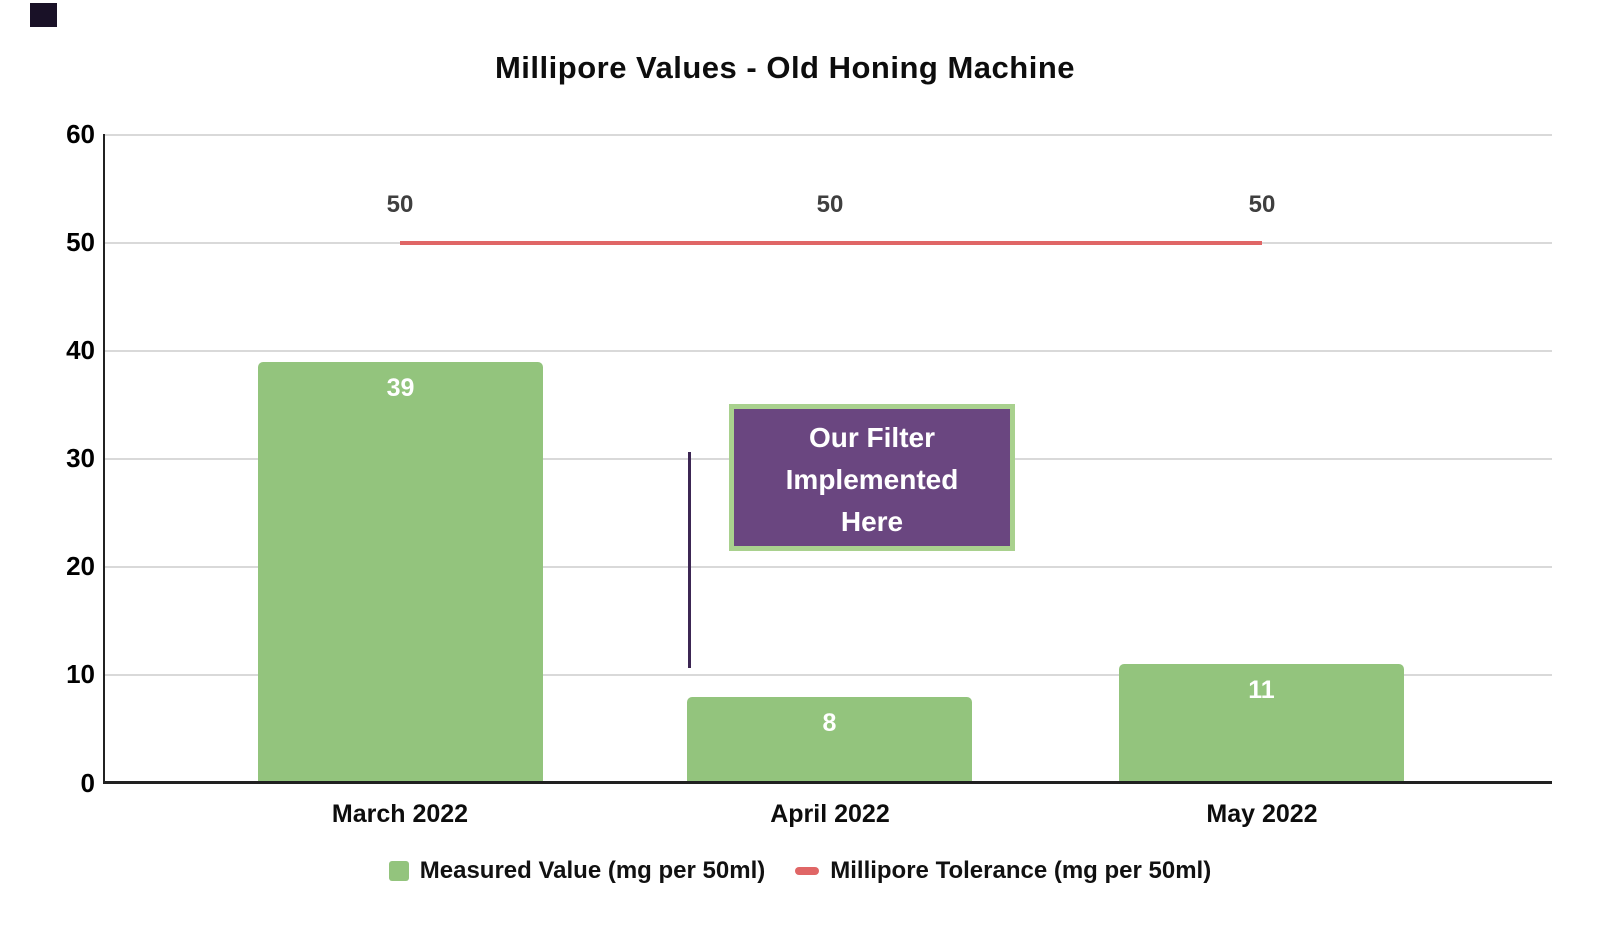 This screenshot has height=946, width=1600. I want to click on y-tick-label: 10, so click(80, 674).